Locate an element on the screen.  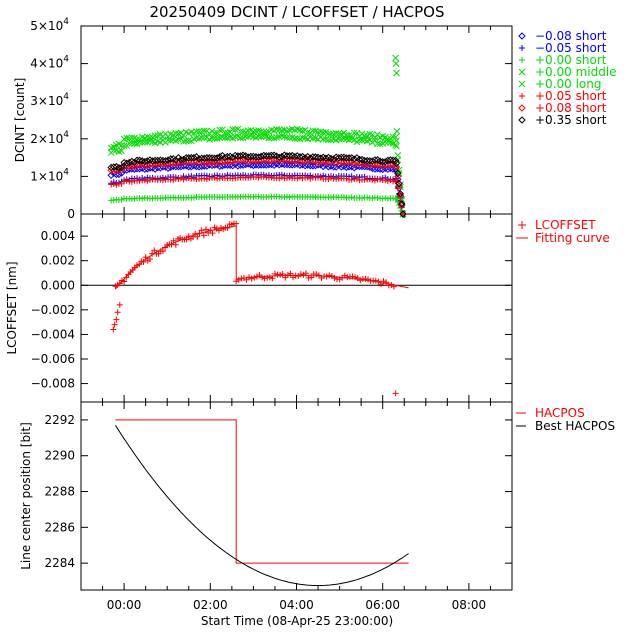
legend-label: HACPOS is located at coordinates (560, 413).